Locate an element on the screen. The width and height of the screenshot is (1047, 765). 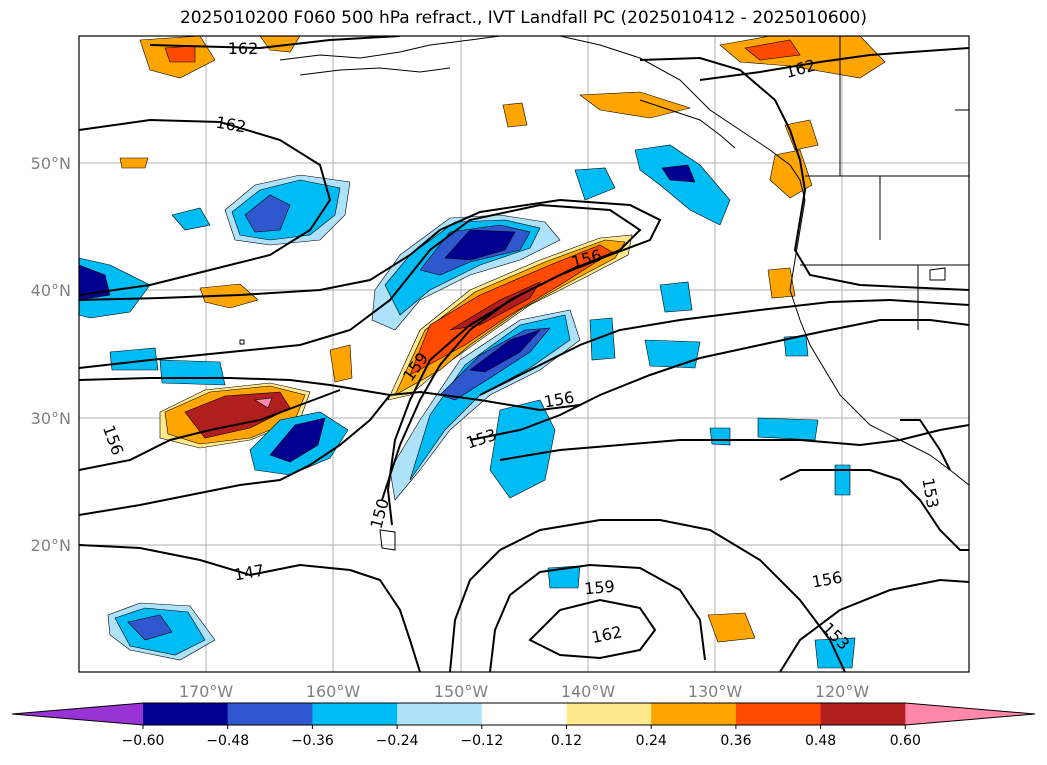
colorbar-extend-high is located at coordinates (970, 714).